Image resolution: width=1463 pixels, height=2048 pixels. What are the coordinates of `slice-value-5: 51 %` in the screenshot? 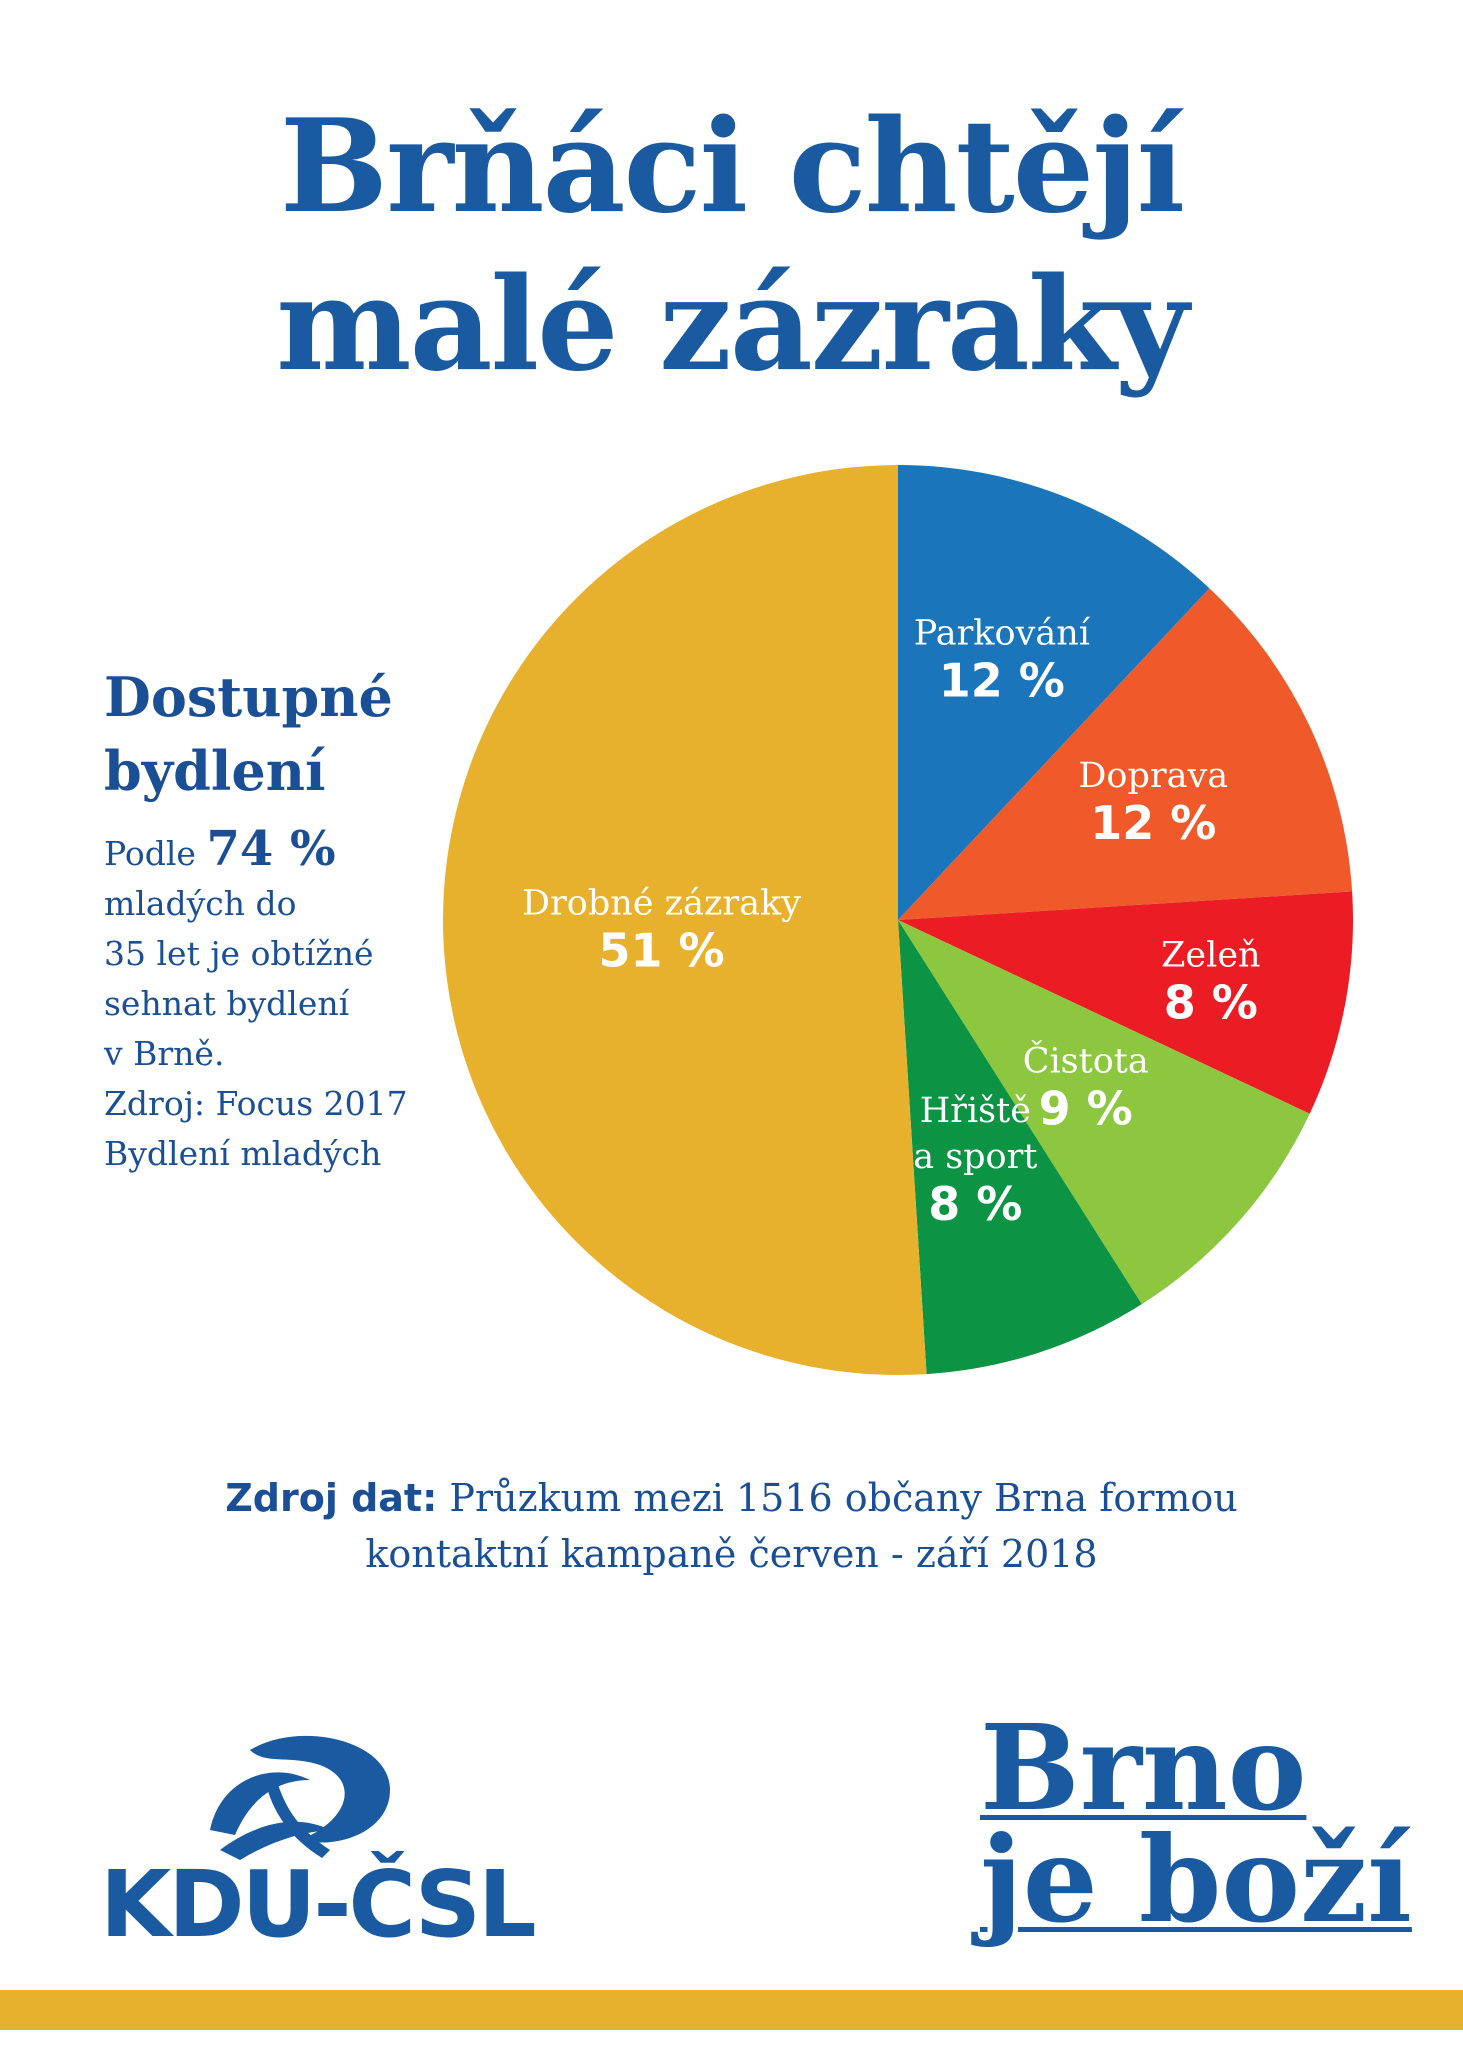 It's located at (661, 950).